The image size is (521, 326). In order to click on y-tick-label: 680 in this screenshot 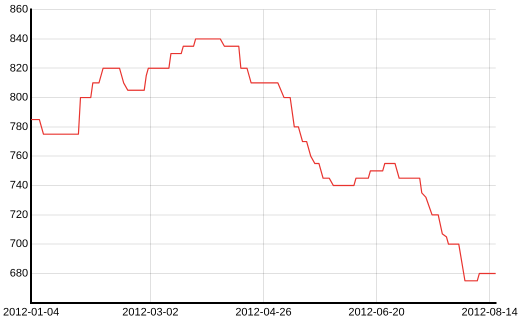, I will do `click(19, 274)`.